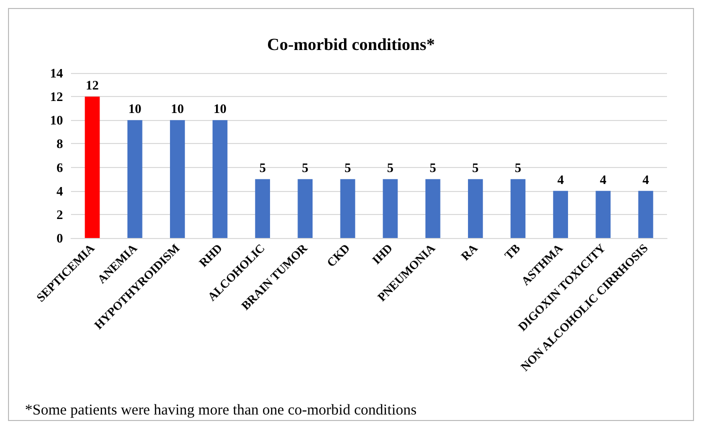  Describe the element at coordinates (60, 144) in the screenshot. I see `y-tick-label: 8` at that location.